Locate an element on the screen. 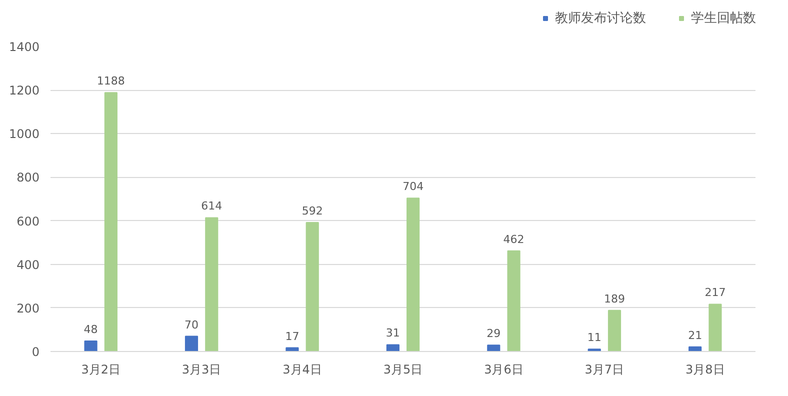 This screenshot has width=788, height=396. y-tick-label: 200 is located at coordinates (28, 308).